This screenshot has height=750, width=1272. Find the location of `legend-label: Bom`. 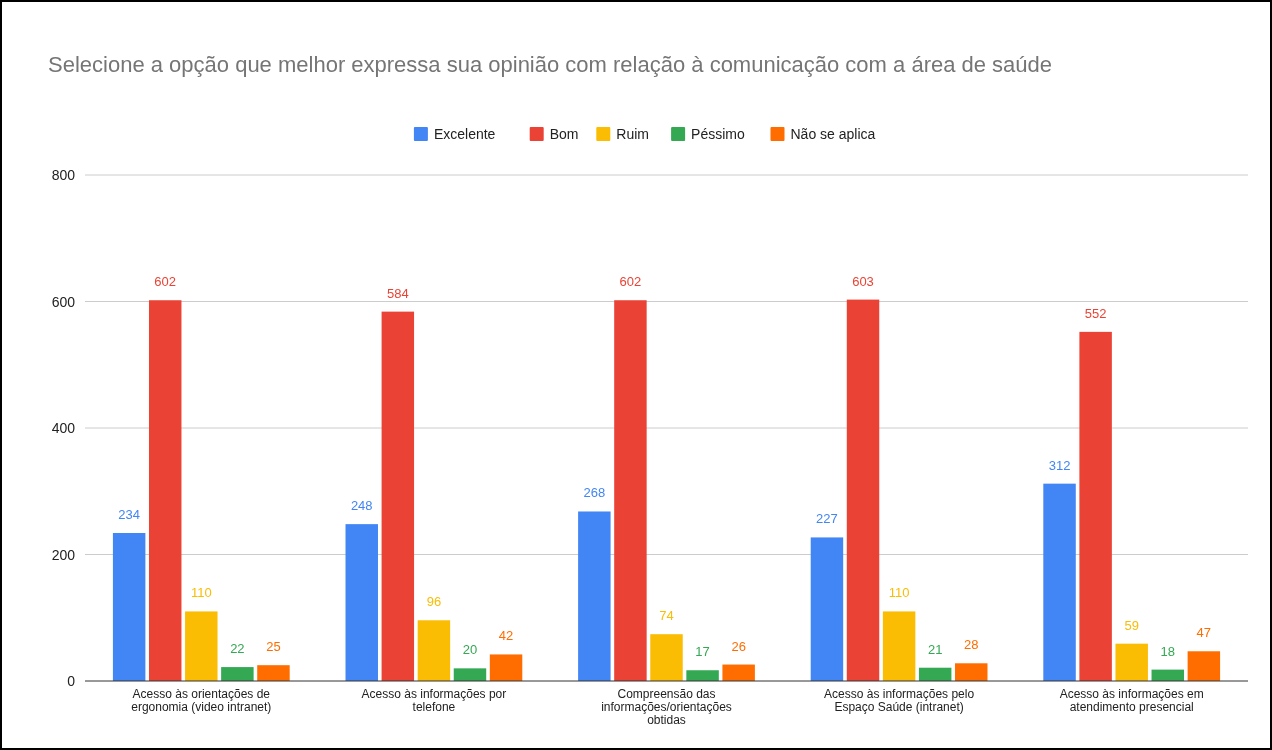

legend-label: Bom is located at coordinates (564, 134).